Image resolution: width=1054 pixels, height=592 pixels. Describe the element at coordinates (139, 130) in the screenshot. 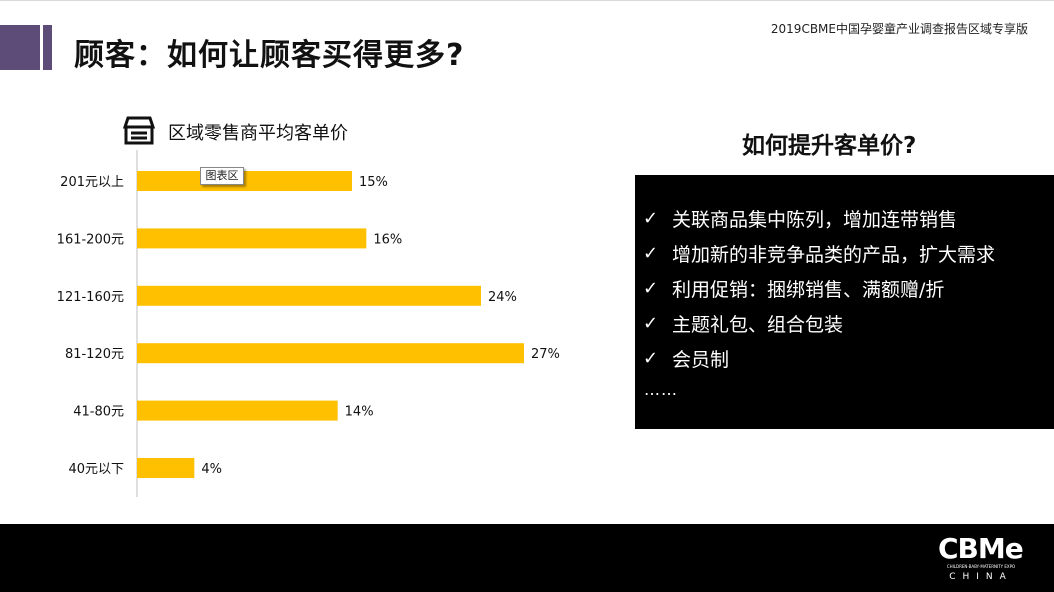

I see `store-icon` at that location.